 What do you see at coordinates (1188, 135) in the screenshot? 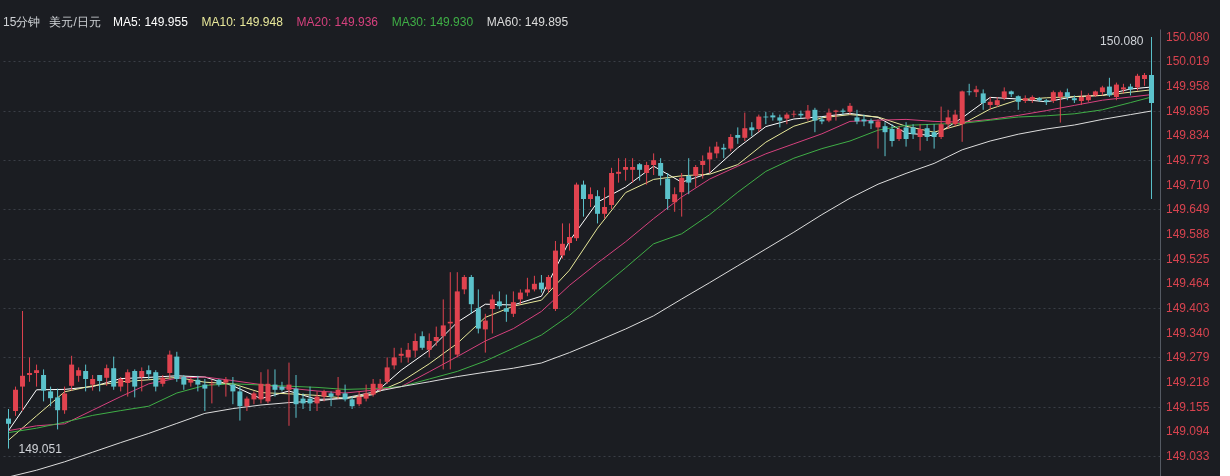
I see `y-tick-label: 149.834` at bounding box center [1188, 135].